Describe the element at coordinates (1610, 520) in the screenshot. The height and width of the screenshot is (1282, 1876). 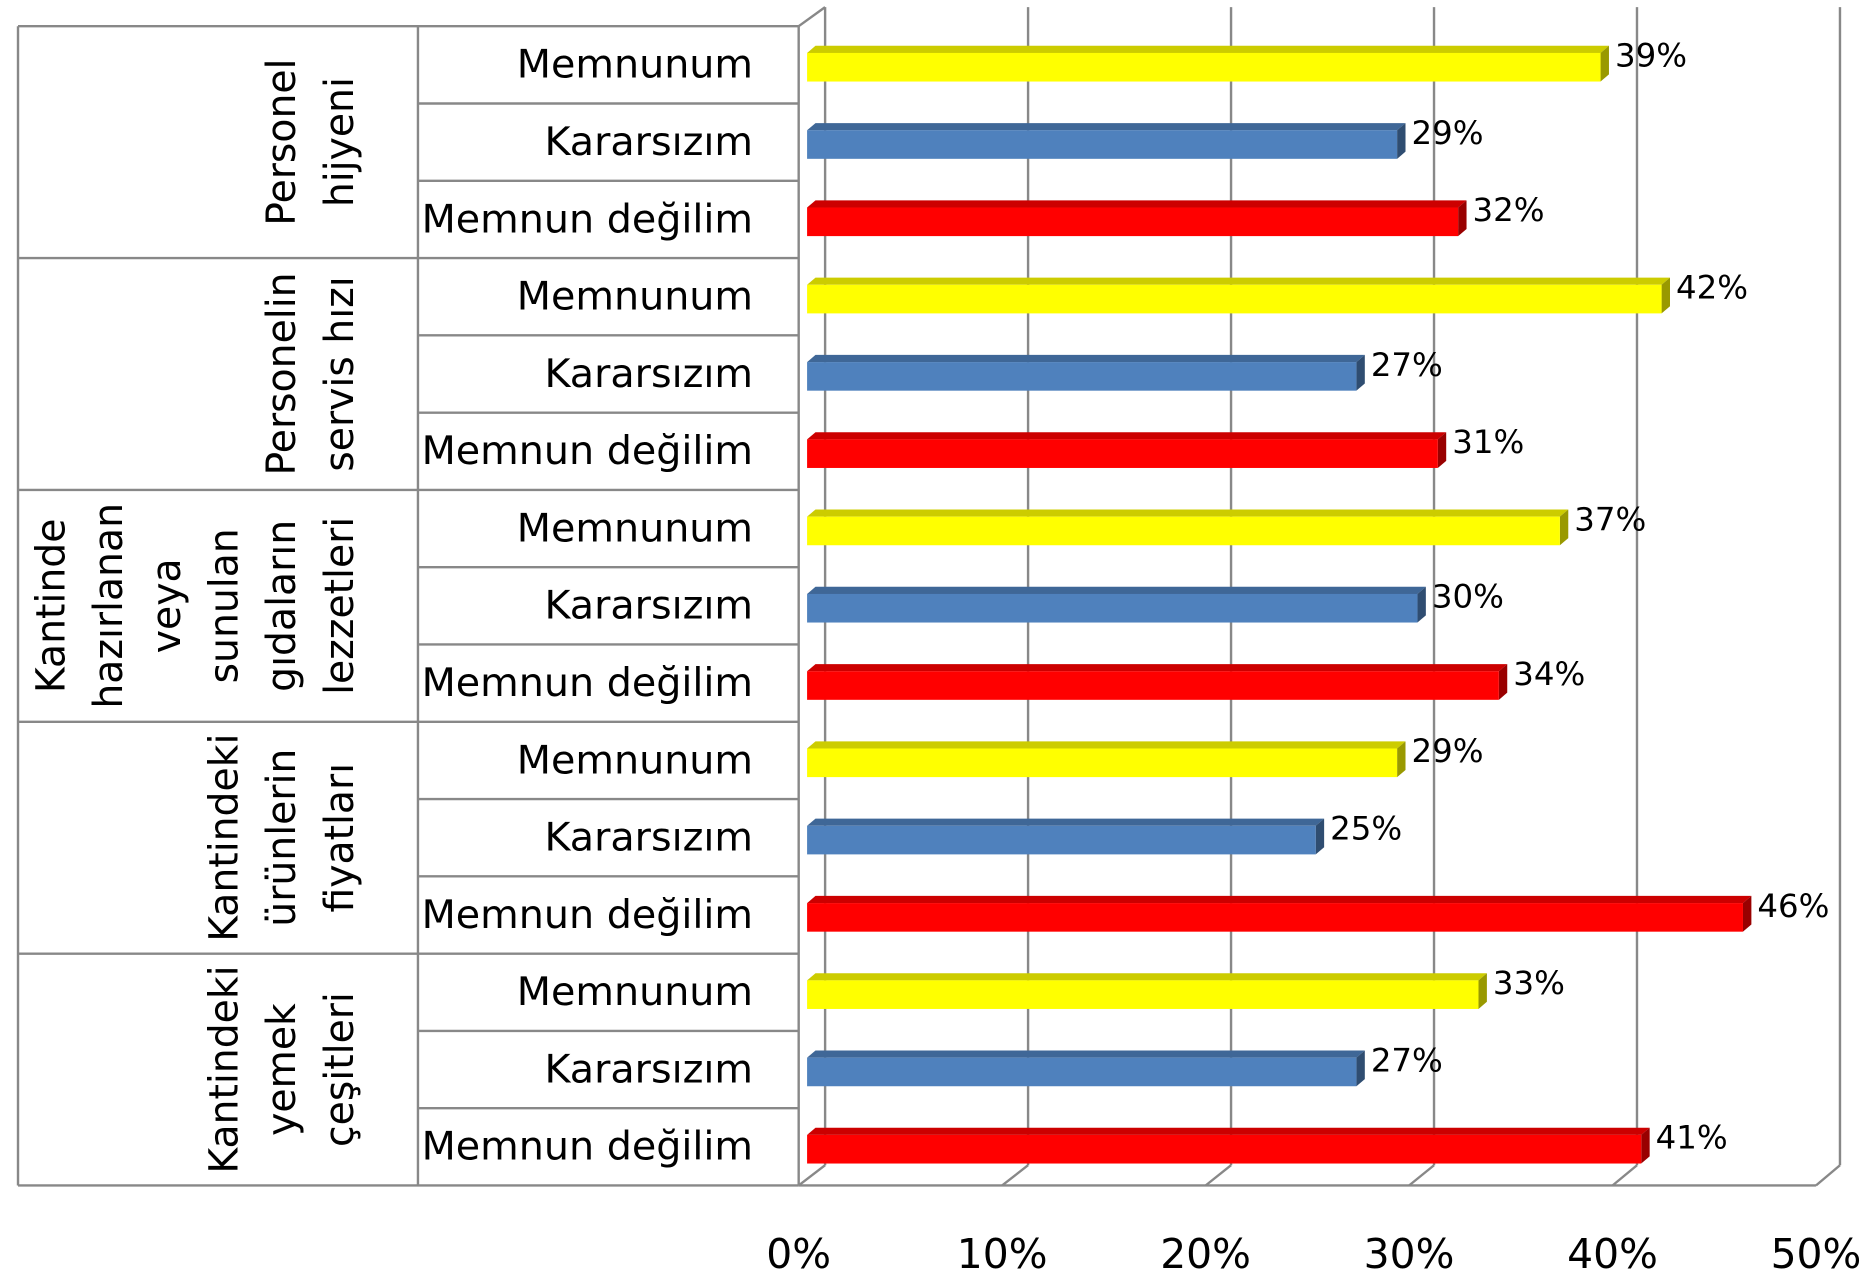
I see `value-label: 37%` at that location.